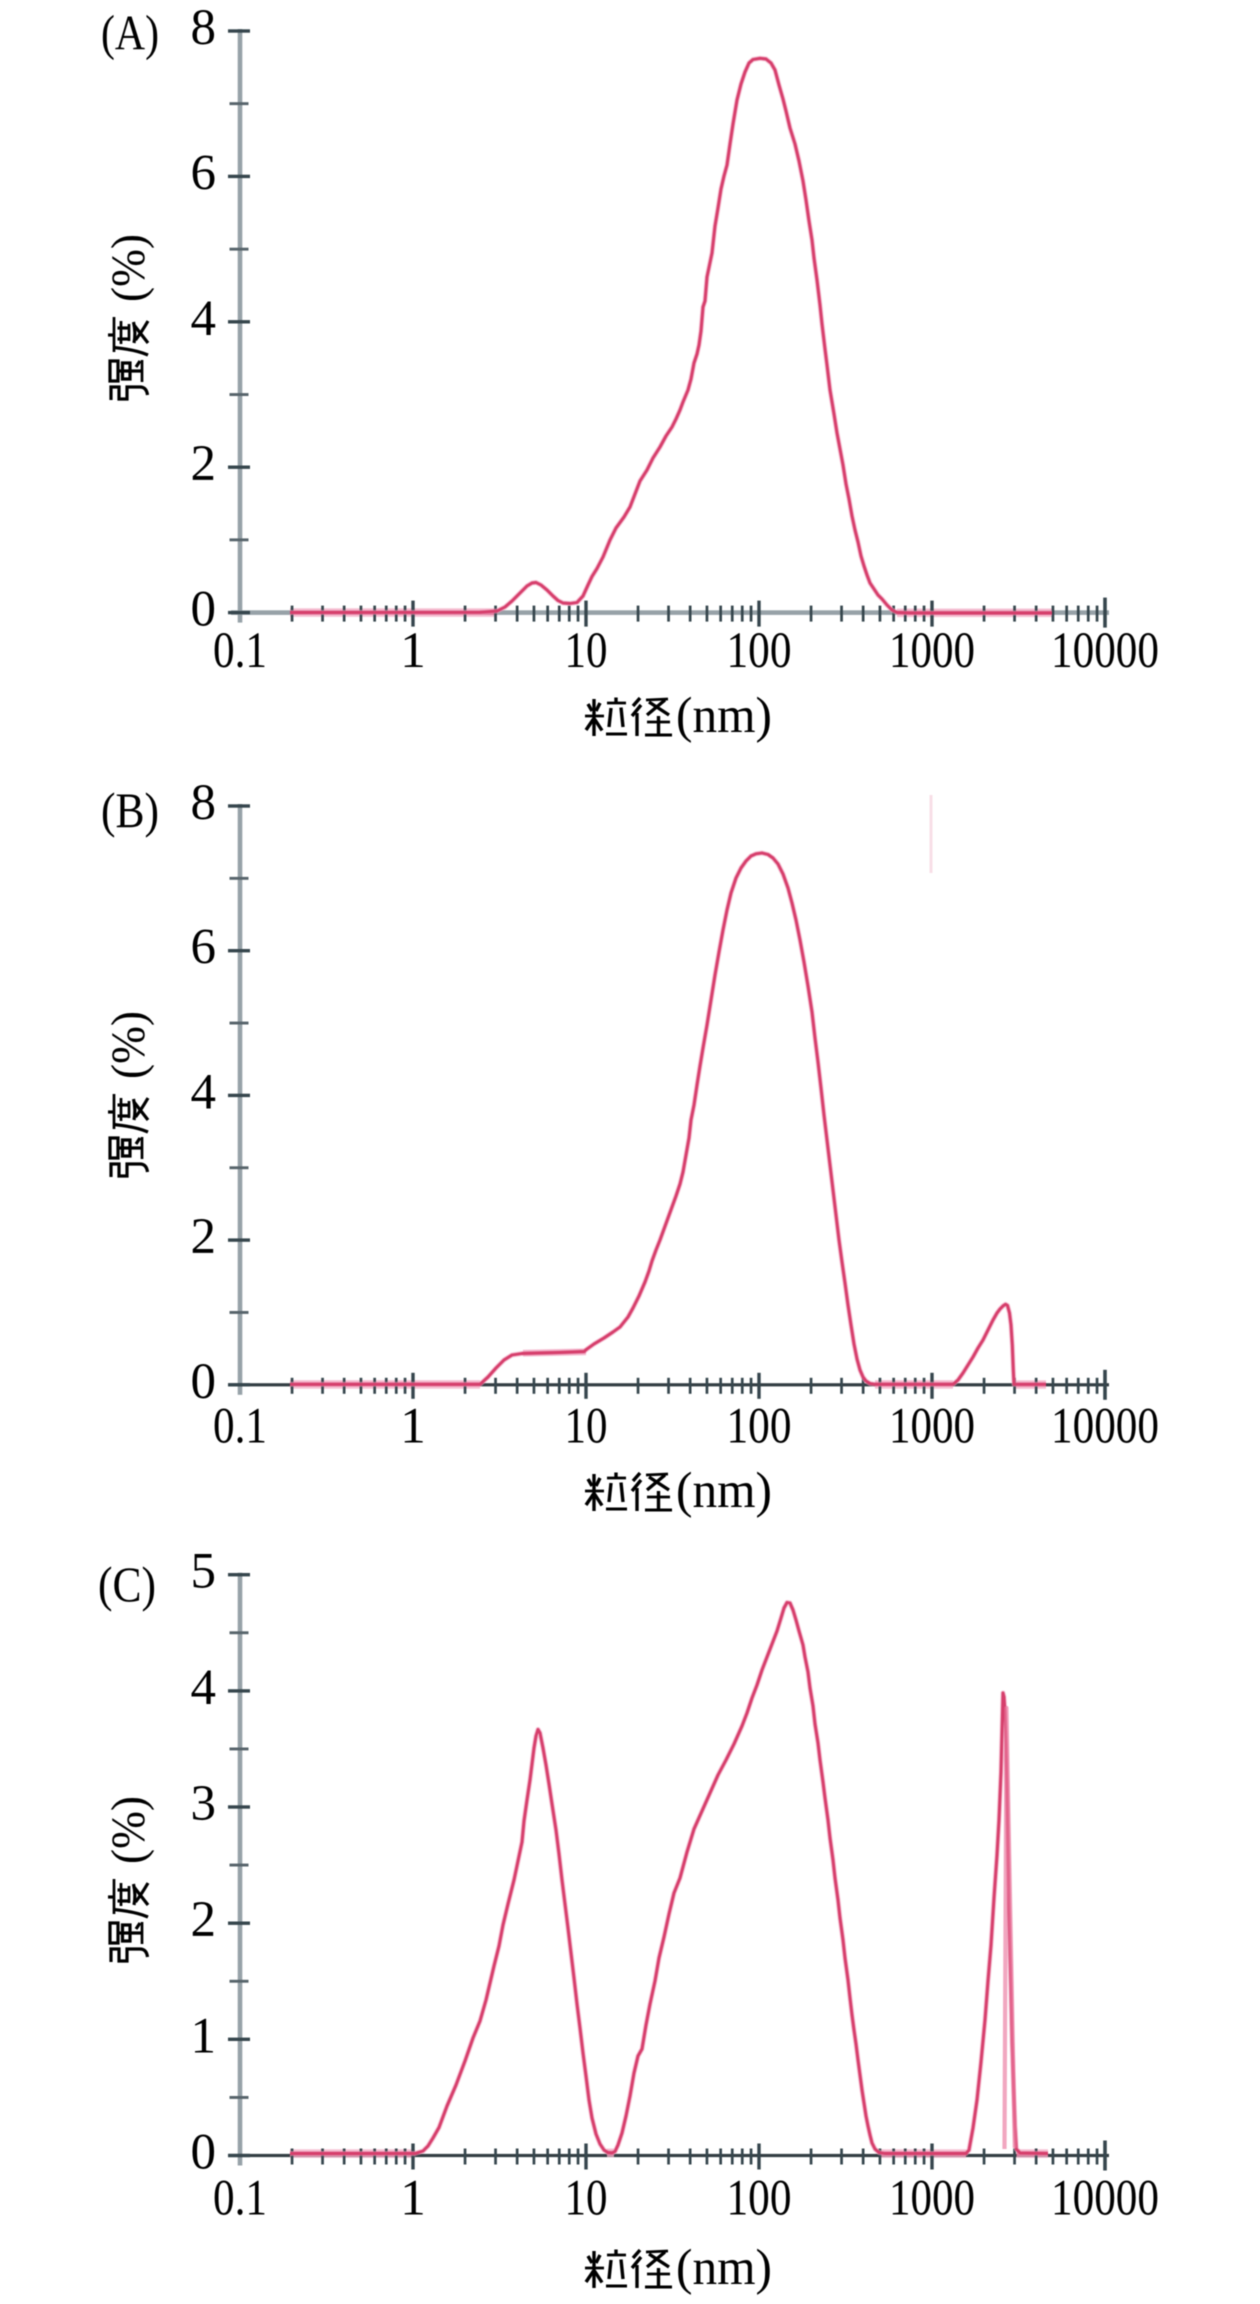 The height and width of the screenshot is (2304, 1260). I want to click on svg-text: (C), so click(127, 1584).